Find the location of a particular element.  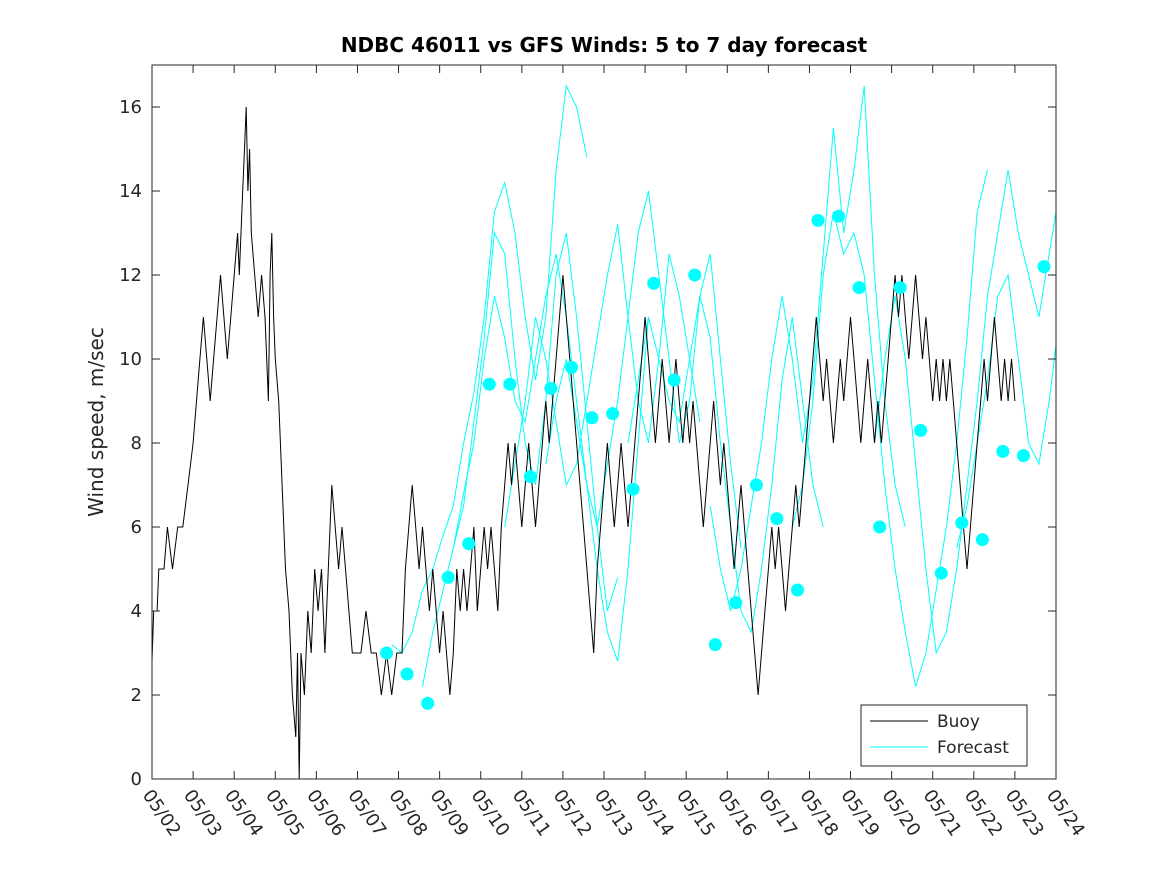

y-tick-label: 2 is located at coordinates (136, 695).